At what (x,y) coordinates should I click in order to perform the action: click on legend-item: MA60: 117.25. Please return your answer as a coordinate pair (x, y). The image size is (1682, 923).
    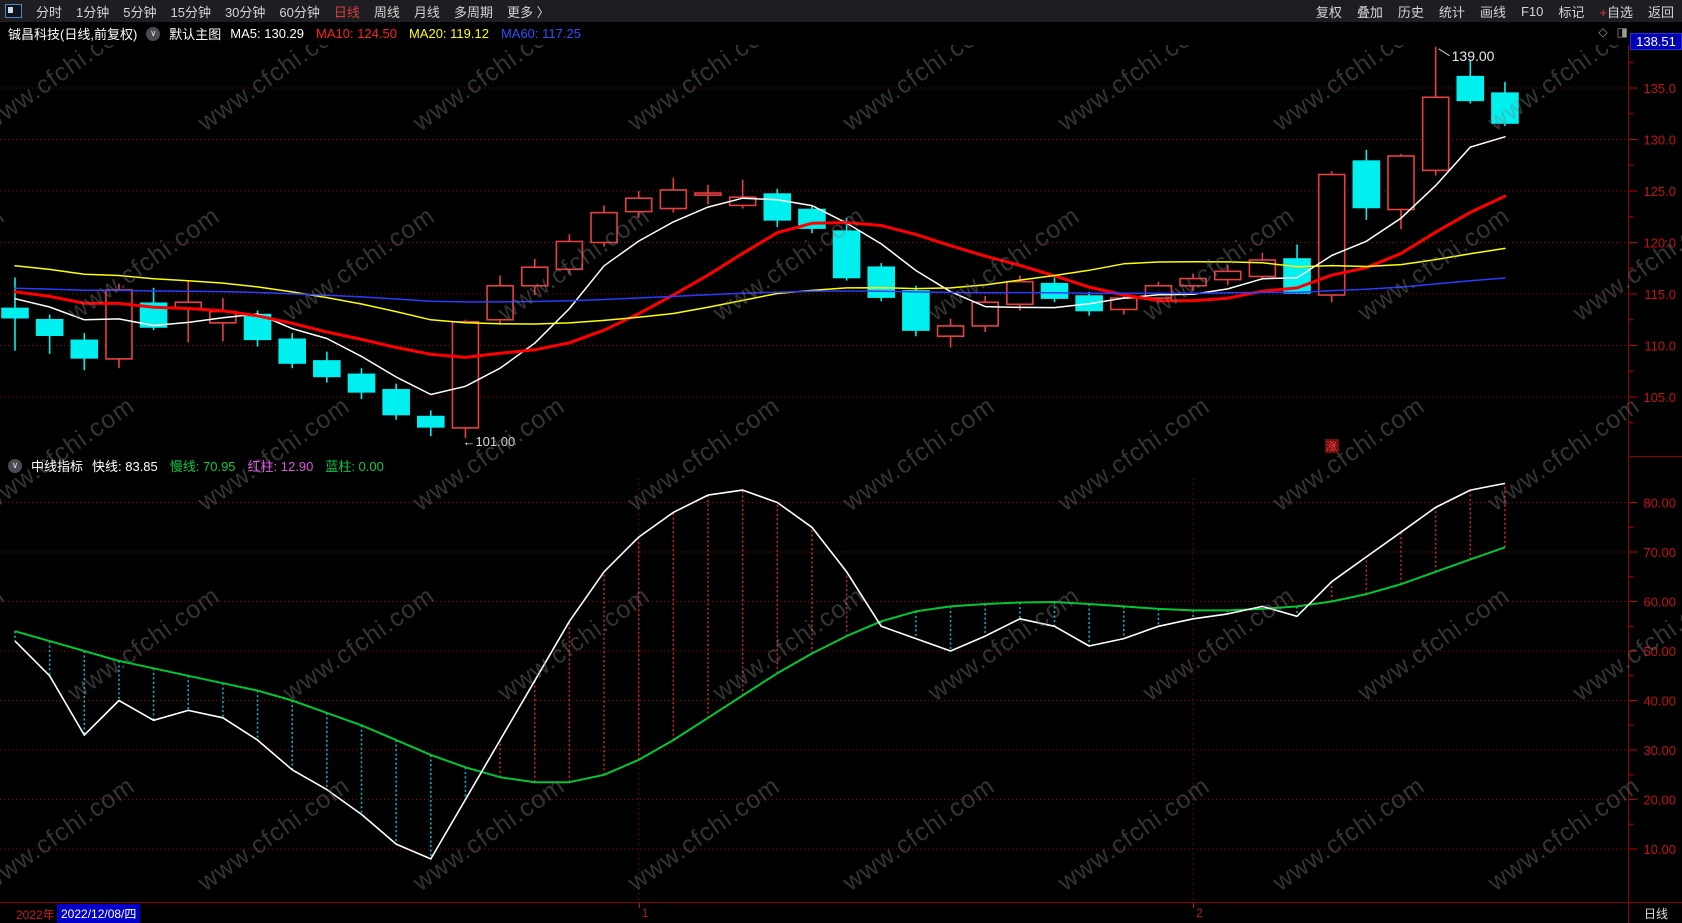
    Looking at the image, I should click on (540, 33).